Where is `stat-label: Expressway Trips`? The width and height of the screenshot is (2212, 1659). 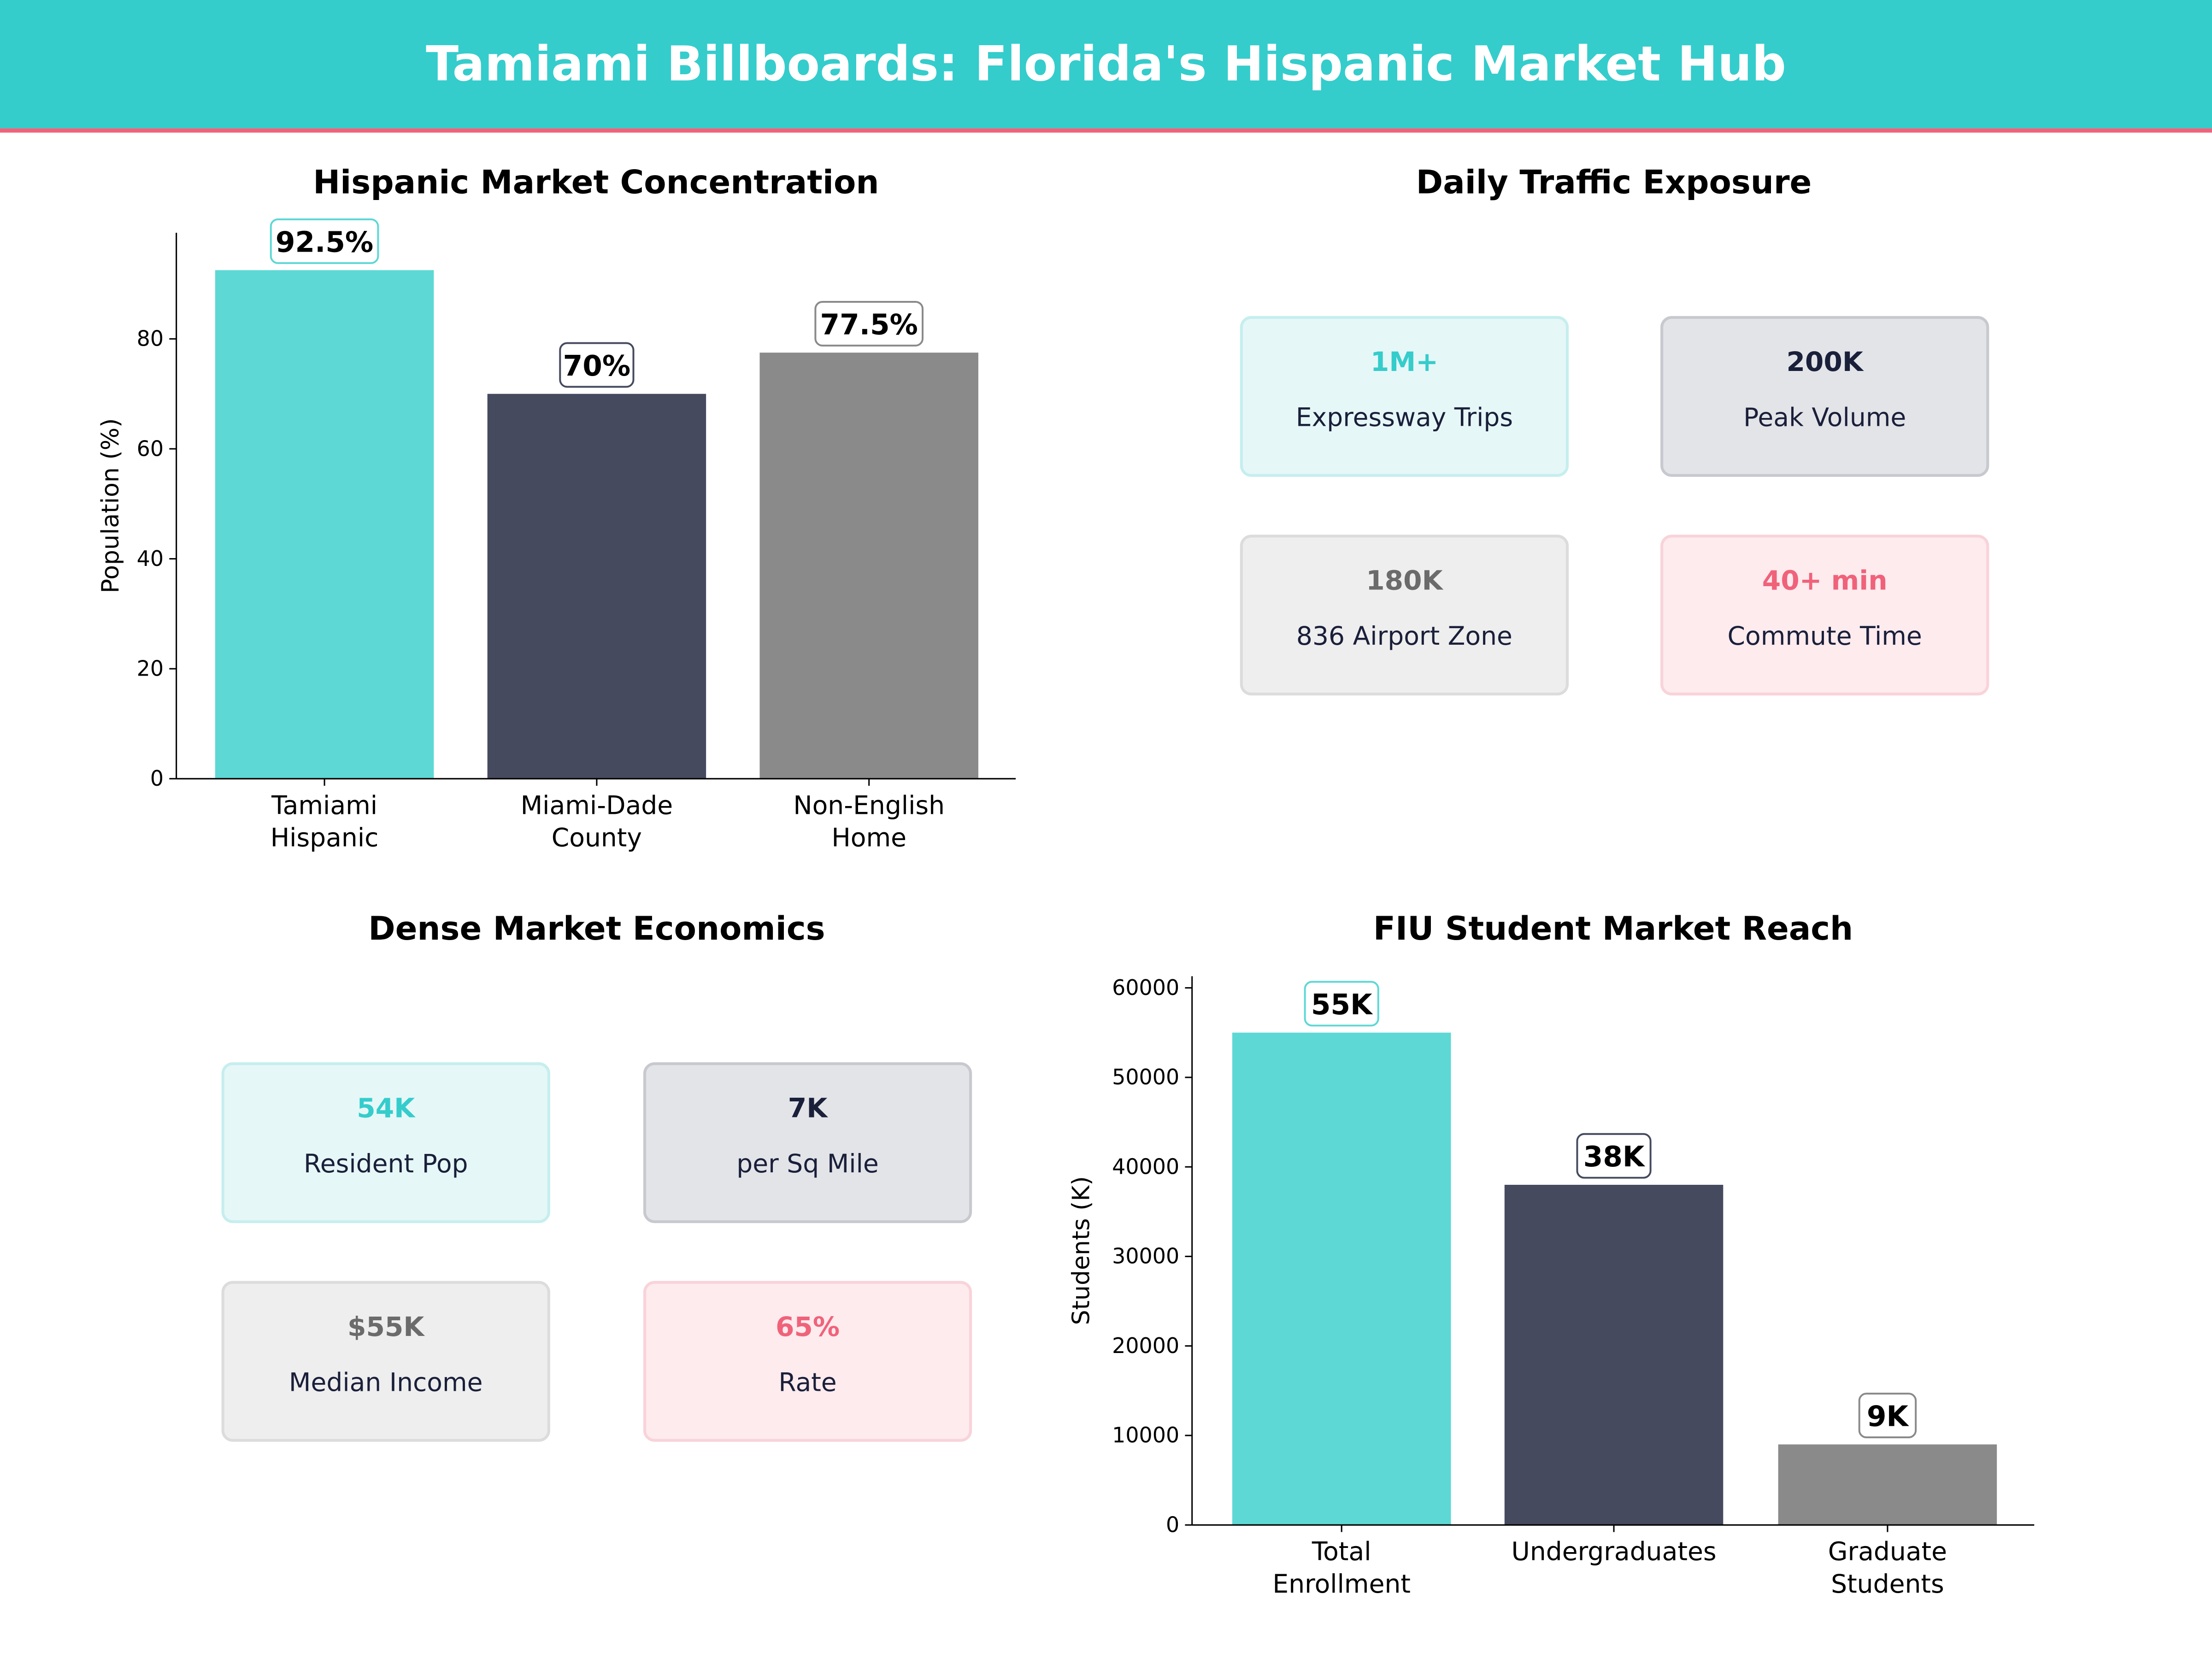 stat-label: Expressway Trips is located at coordinates (1404, 417).